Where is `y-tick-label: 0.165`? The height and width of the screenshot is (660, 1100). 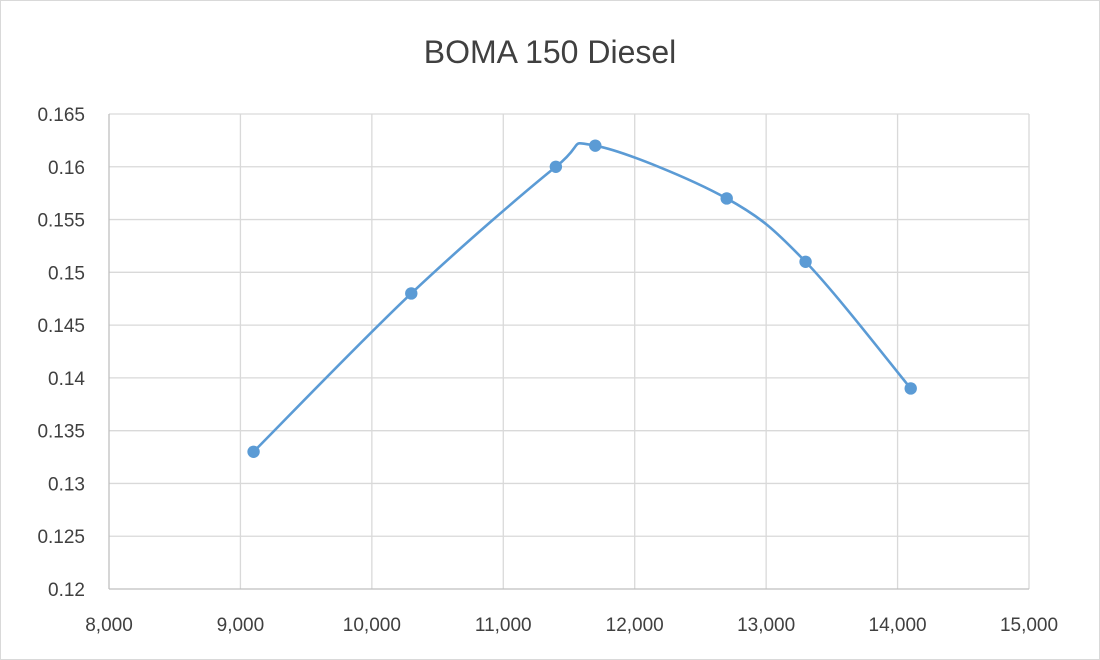 y-tick-label: 0.165 is located at coordinates (61, 115).